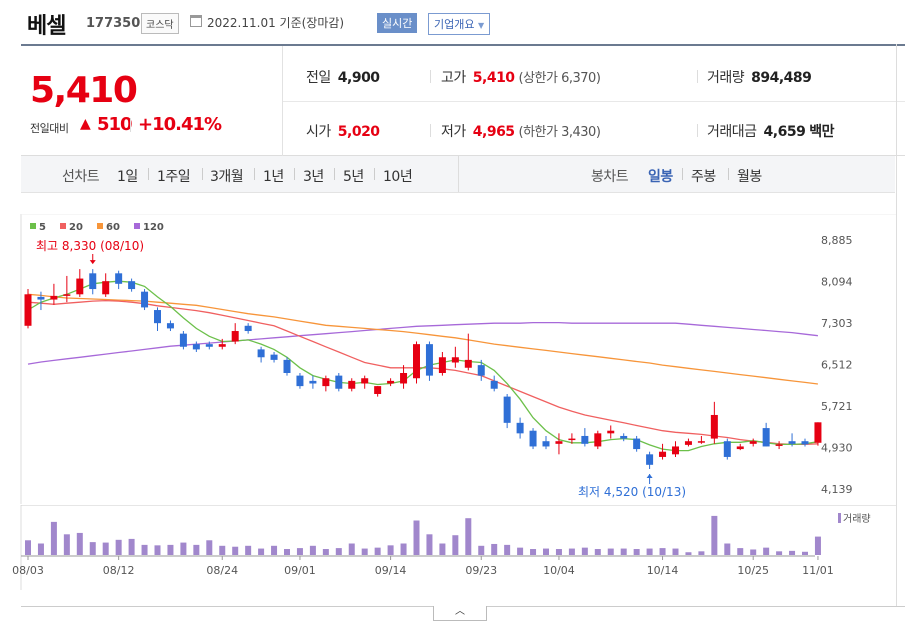  Describe the element at coordinates (398, 177) in the screenshot. I see `period-10y: 10년` at that location.